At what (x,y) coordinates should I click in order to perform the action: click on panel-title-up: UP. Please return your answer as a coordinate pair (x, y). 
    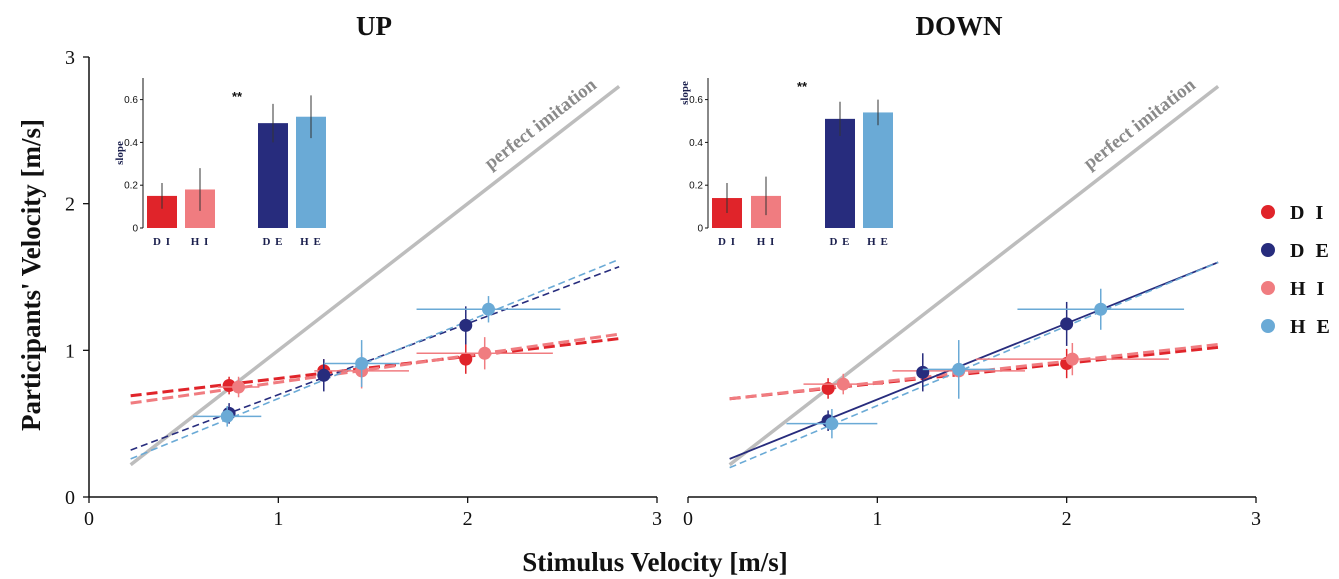
    Looking at the image, I should click on (374, 26).